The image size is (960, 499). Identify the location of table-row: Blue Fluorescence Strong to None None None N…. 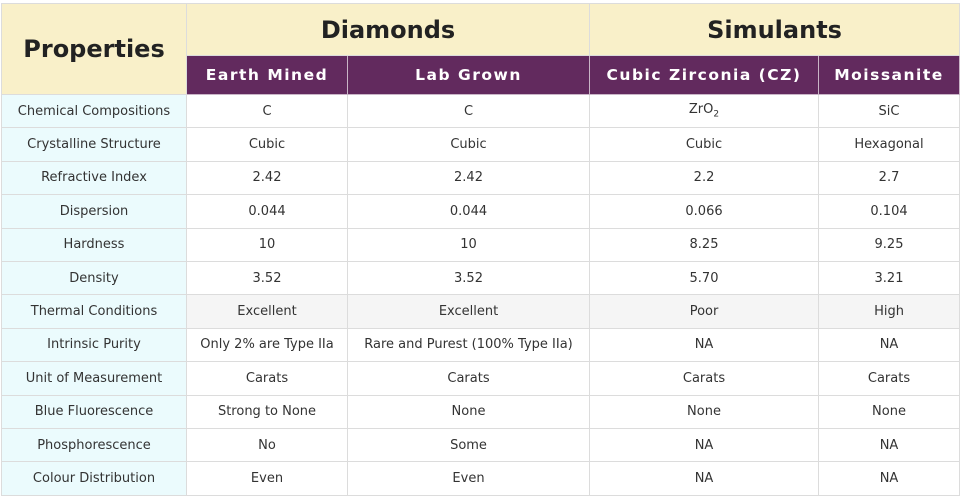
(480, 411).